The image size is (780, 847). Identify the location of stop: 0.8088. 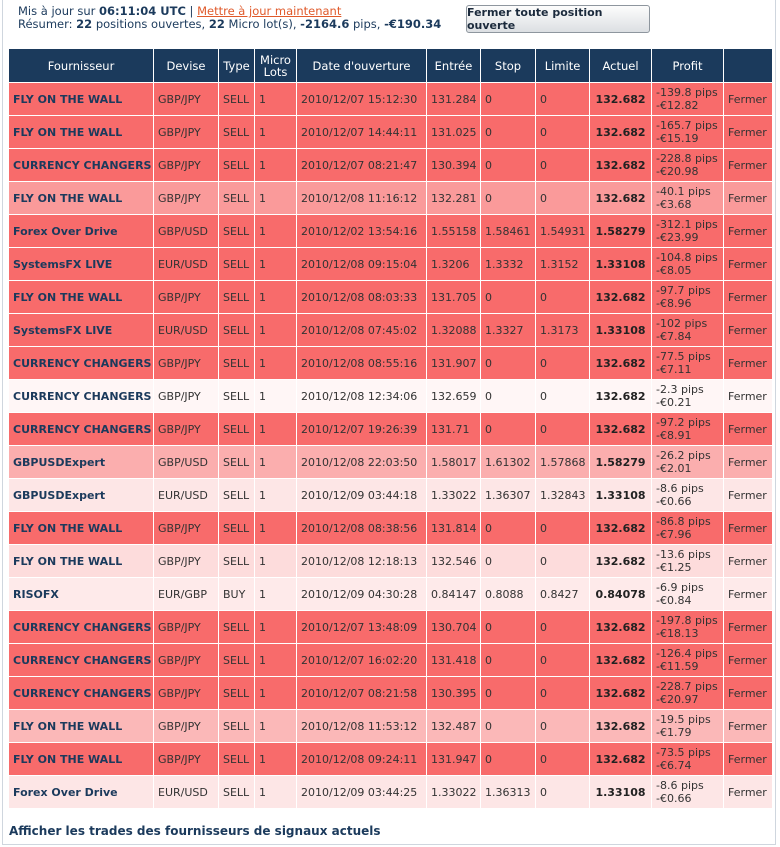
(508, 594).